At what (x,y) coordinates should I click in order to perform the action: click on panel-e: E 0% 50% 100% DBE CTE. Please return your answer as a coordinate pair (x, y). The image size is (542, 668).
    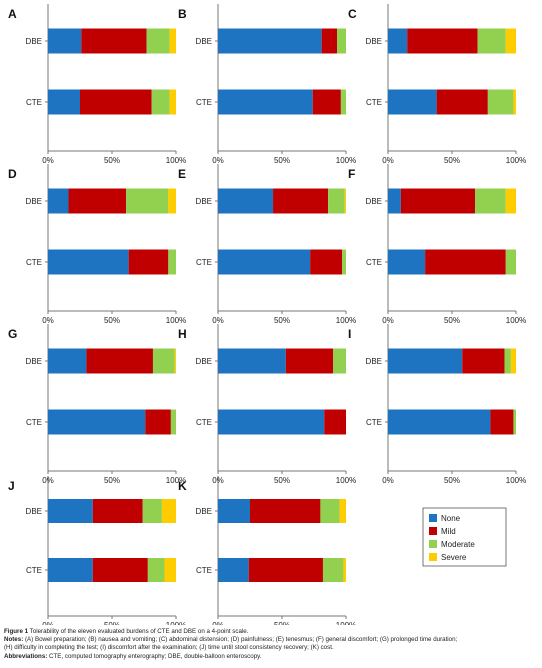
    Looking at the image, I should click on (267, 244).